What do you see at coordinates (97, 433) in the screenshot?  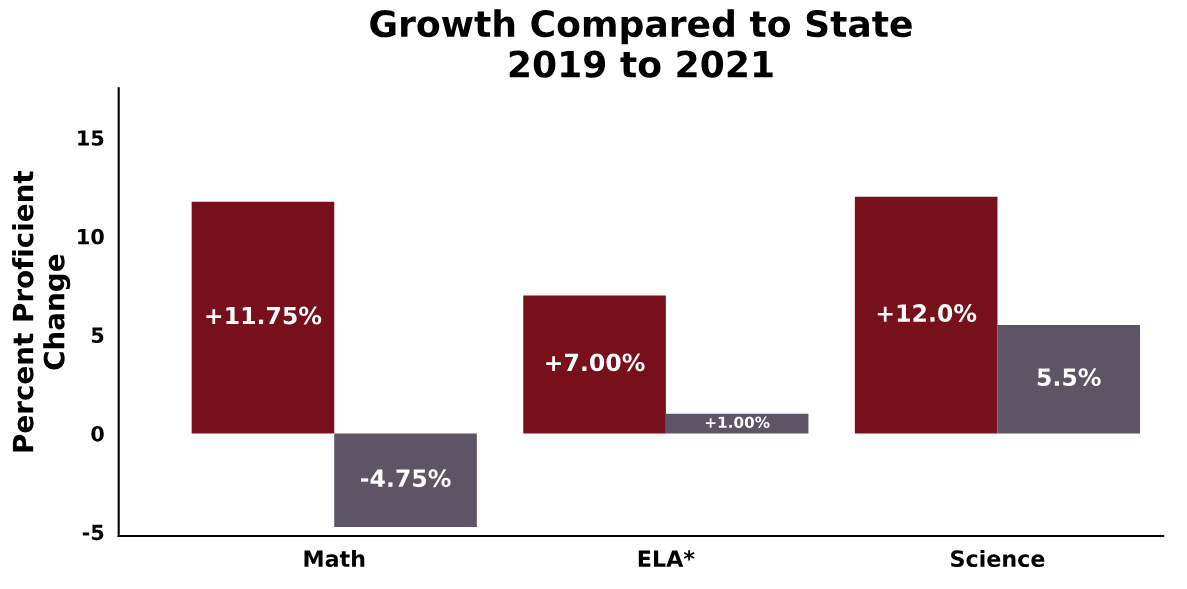 I see `y-tick-label: 0` at bounding box center [97, 433].